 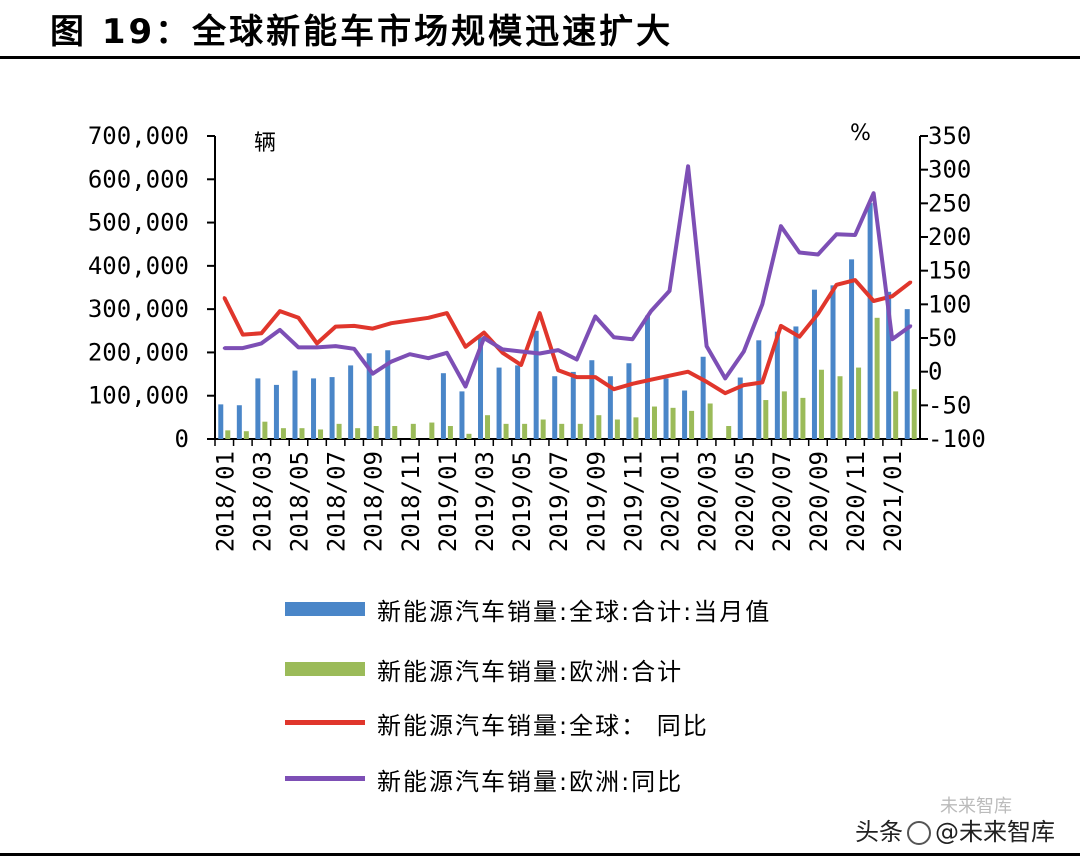 What do you see at coordinates (580, 608) in the screenshot?
I see `legend-item-global-bar: 新能源汽车销量:全球:合计:当月值` at bounding box center [580, 608].